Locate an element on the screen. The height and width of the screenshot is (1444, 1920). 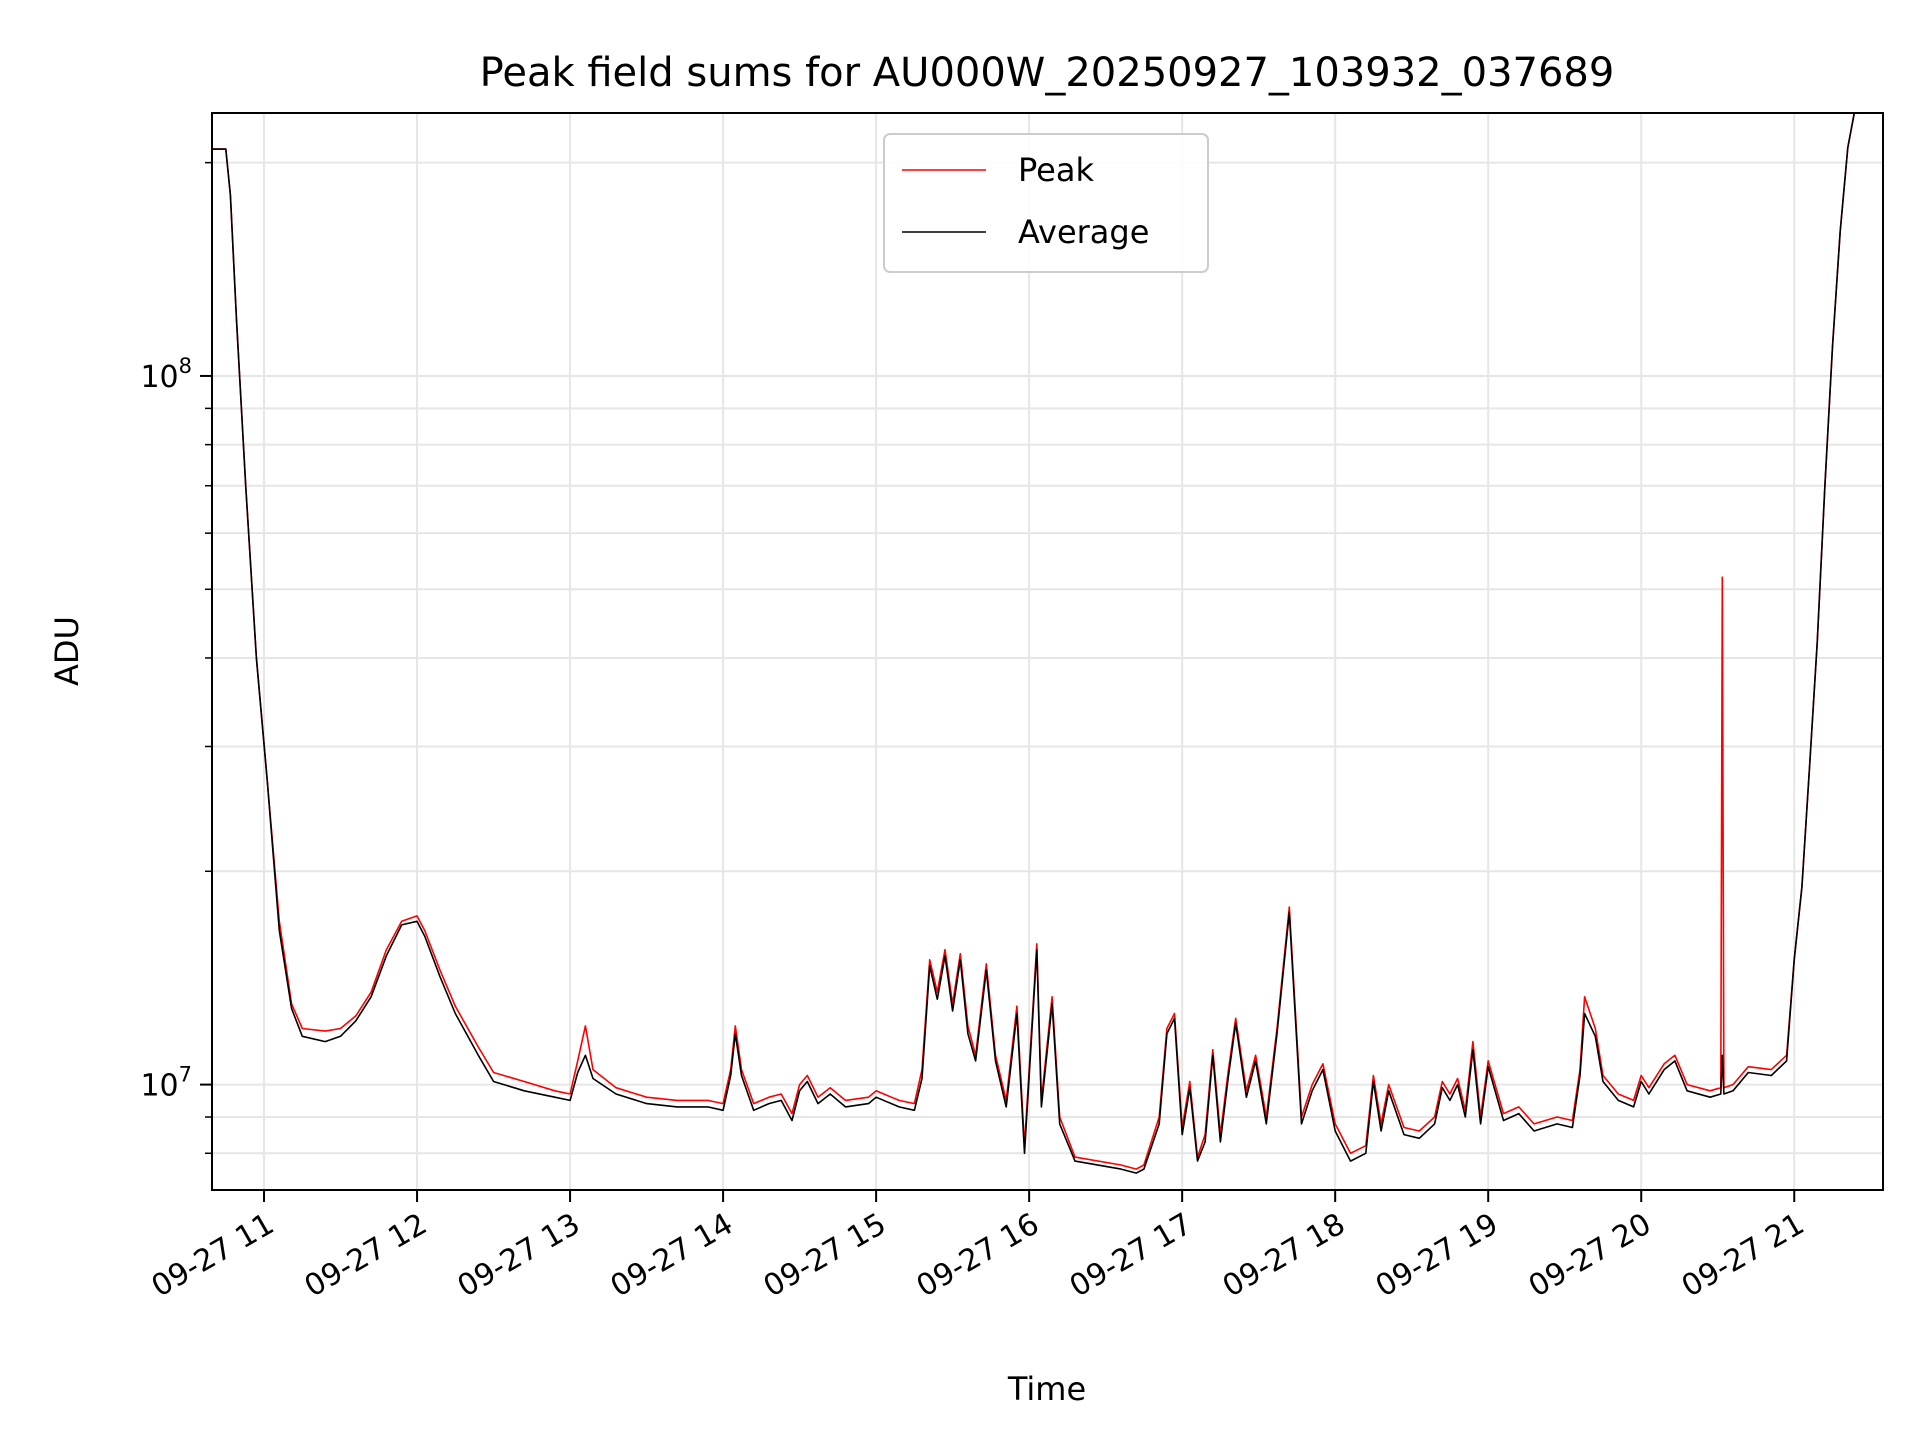
x-tick-label: 09-27 12 is located at coordinates (366, 1256).